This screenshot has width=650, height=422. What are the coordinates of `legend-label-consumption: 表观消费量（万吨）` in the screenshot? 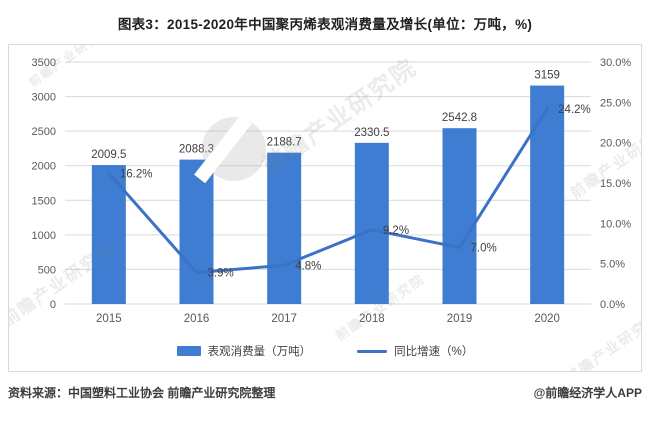 It's located at (259, 352).